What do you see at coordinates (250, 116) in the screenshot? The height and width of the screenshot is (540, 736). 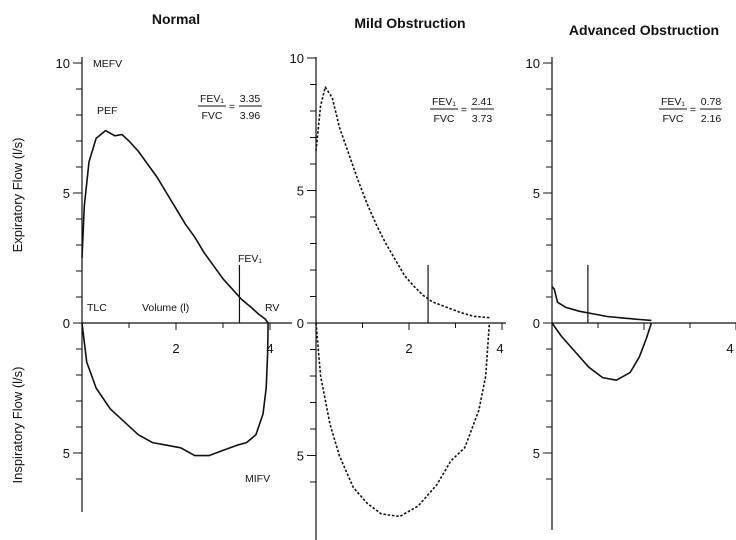 I see `ratio-normal-den: 3.96` at bounding box center [250, 116].